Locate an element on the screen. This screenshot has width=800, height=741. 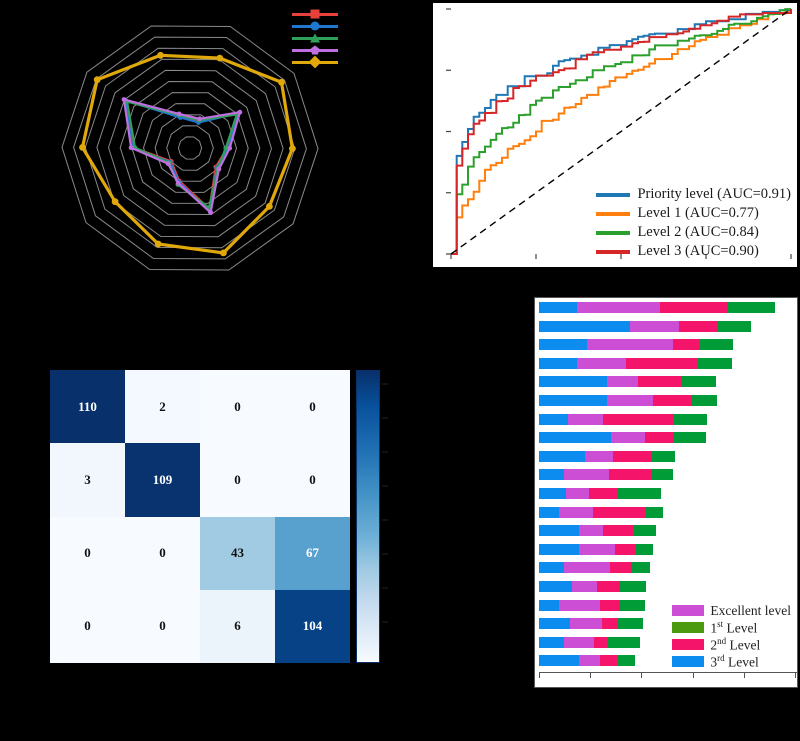
radar-legend-line is located at coordinates (315, 62).